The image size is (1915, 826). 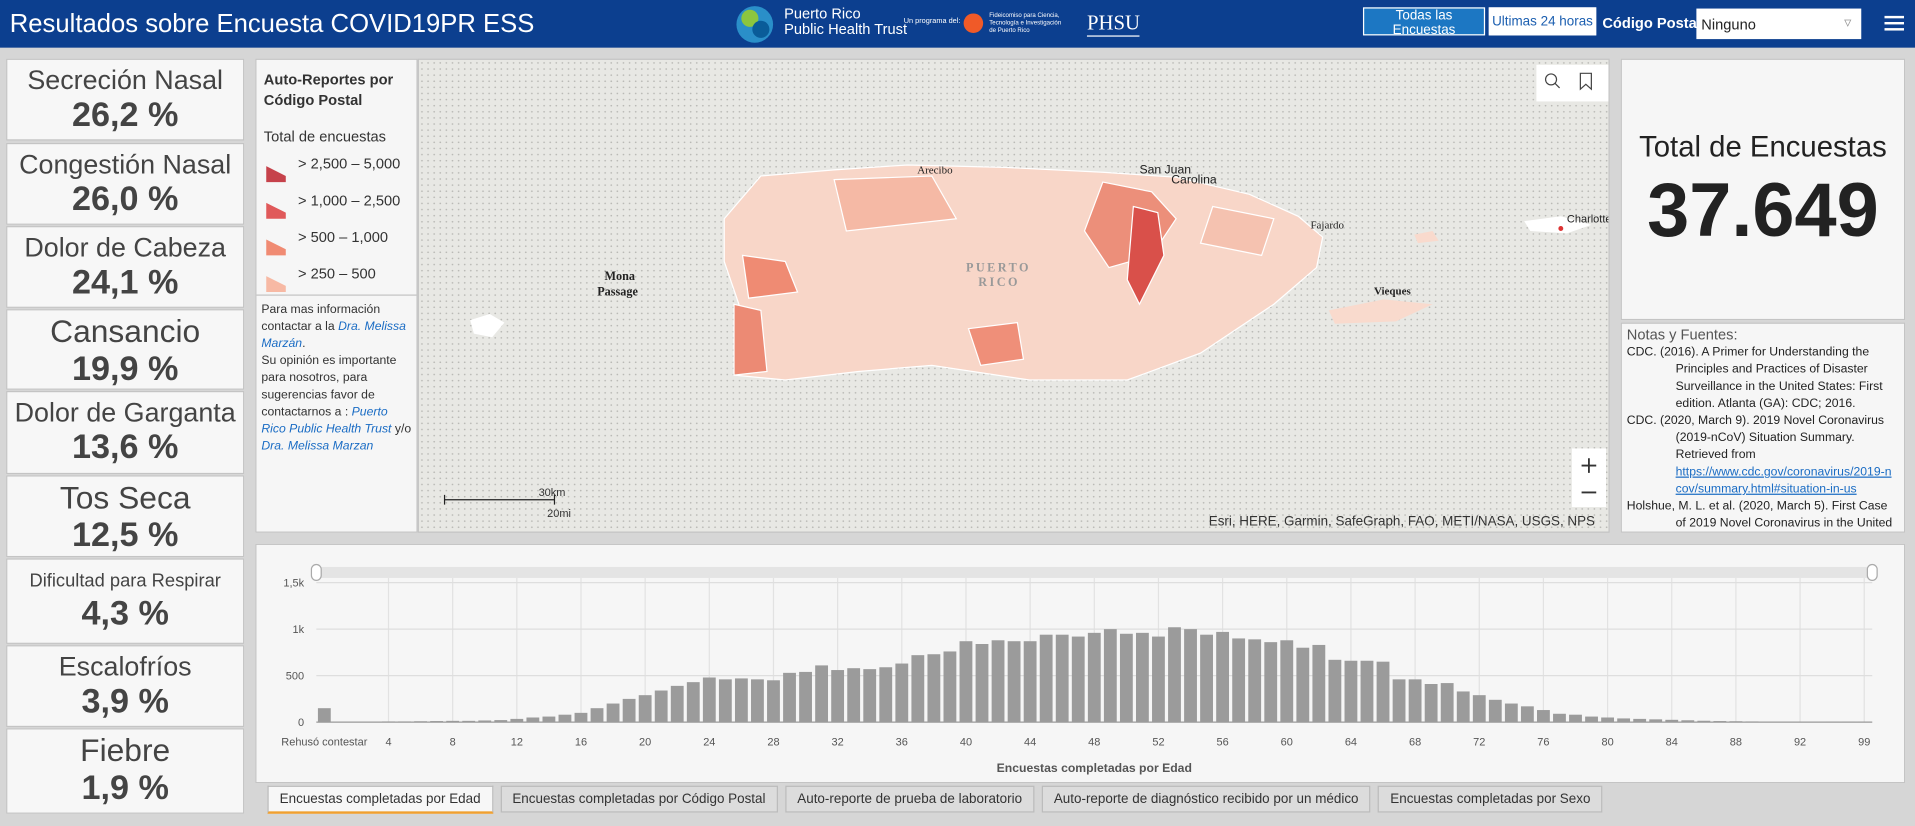 I want to click on scale-label: 30km, so click(x=552, y=493).